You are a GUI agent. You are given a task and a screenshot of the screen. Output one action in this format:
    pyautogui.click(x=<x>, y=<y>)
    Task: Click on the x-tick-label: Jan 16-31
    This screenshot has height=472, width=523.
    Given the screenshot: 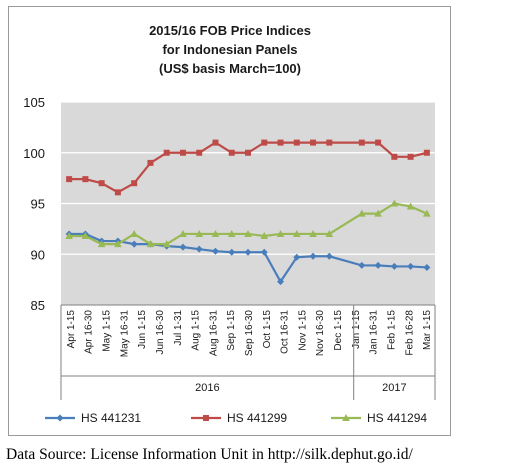 What is the action you would take?
    pyautogui.click(x=374, y=332)
    